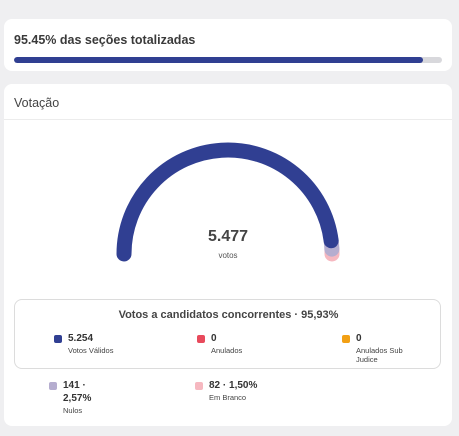 This screenshot has width=459, height=436. I want to click on votes-gauge, so click(228, 202).